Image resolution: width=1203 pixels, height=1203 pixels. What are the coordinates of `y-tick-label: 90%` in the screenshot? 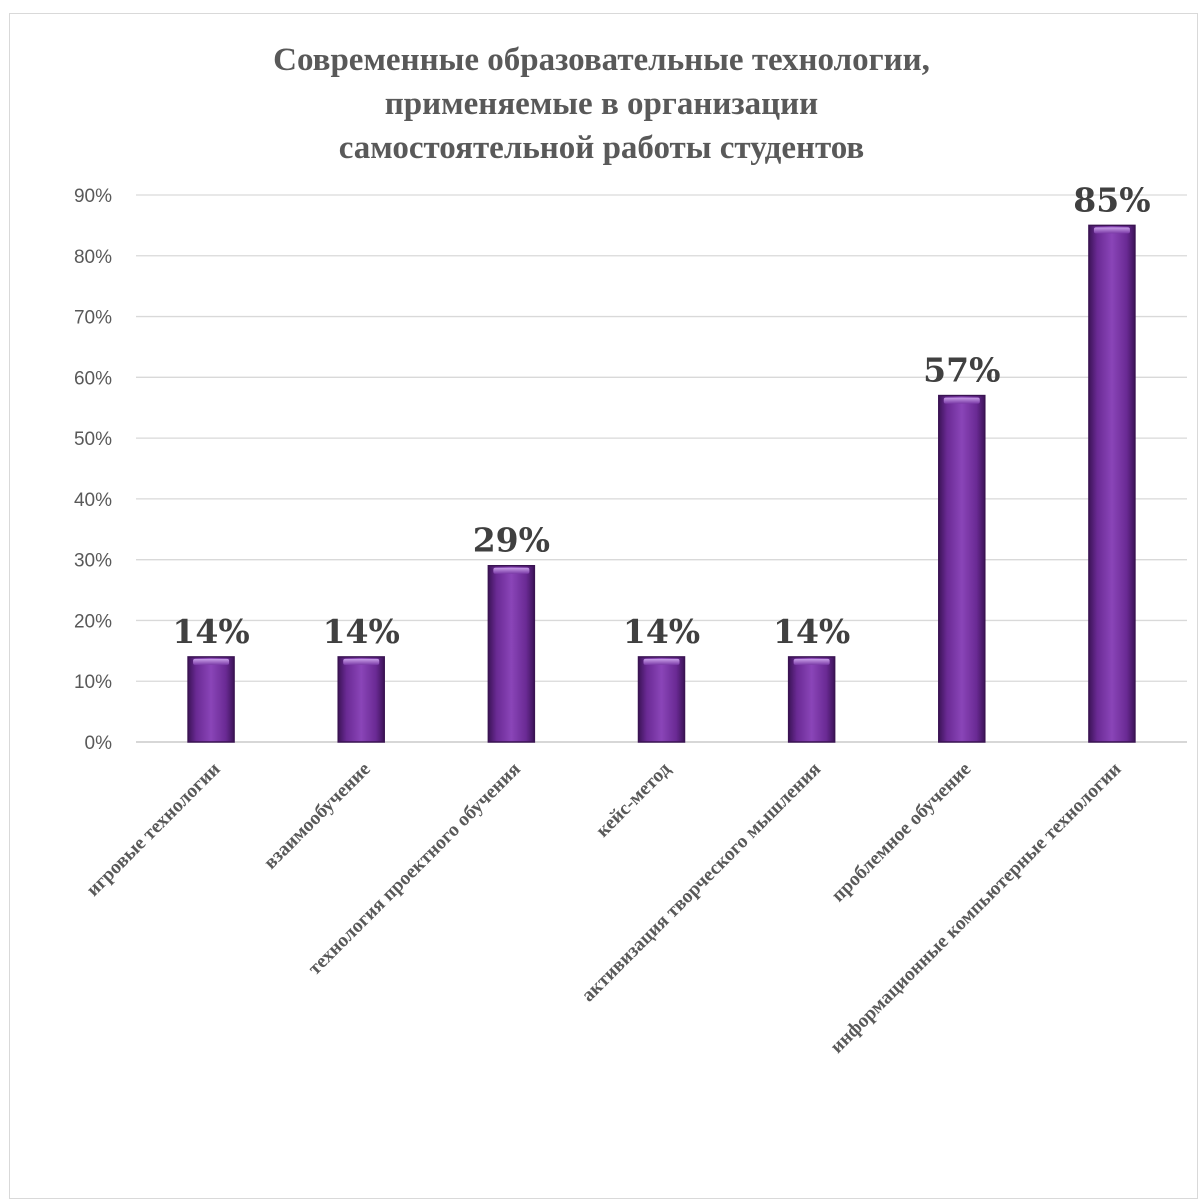 It's located at (93, 196).